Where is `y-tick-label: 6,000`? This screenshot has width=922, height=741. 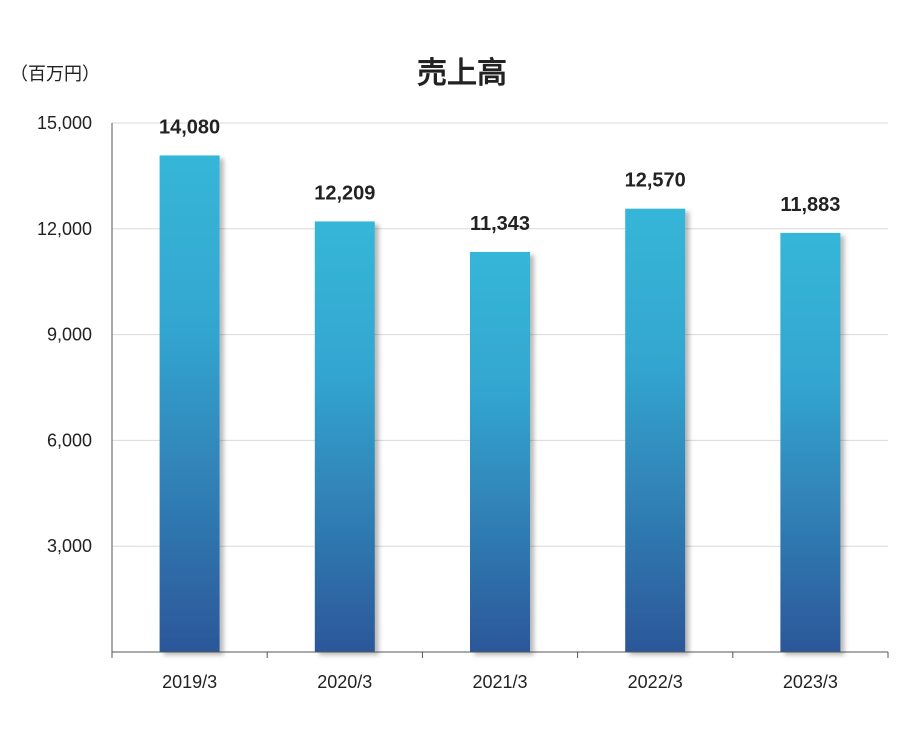
y-tick-label: 6,000 is located at coordinates (69, 440).